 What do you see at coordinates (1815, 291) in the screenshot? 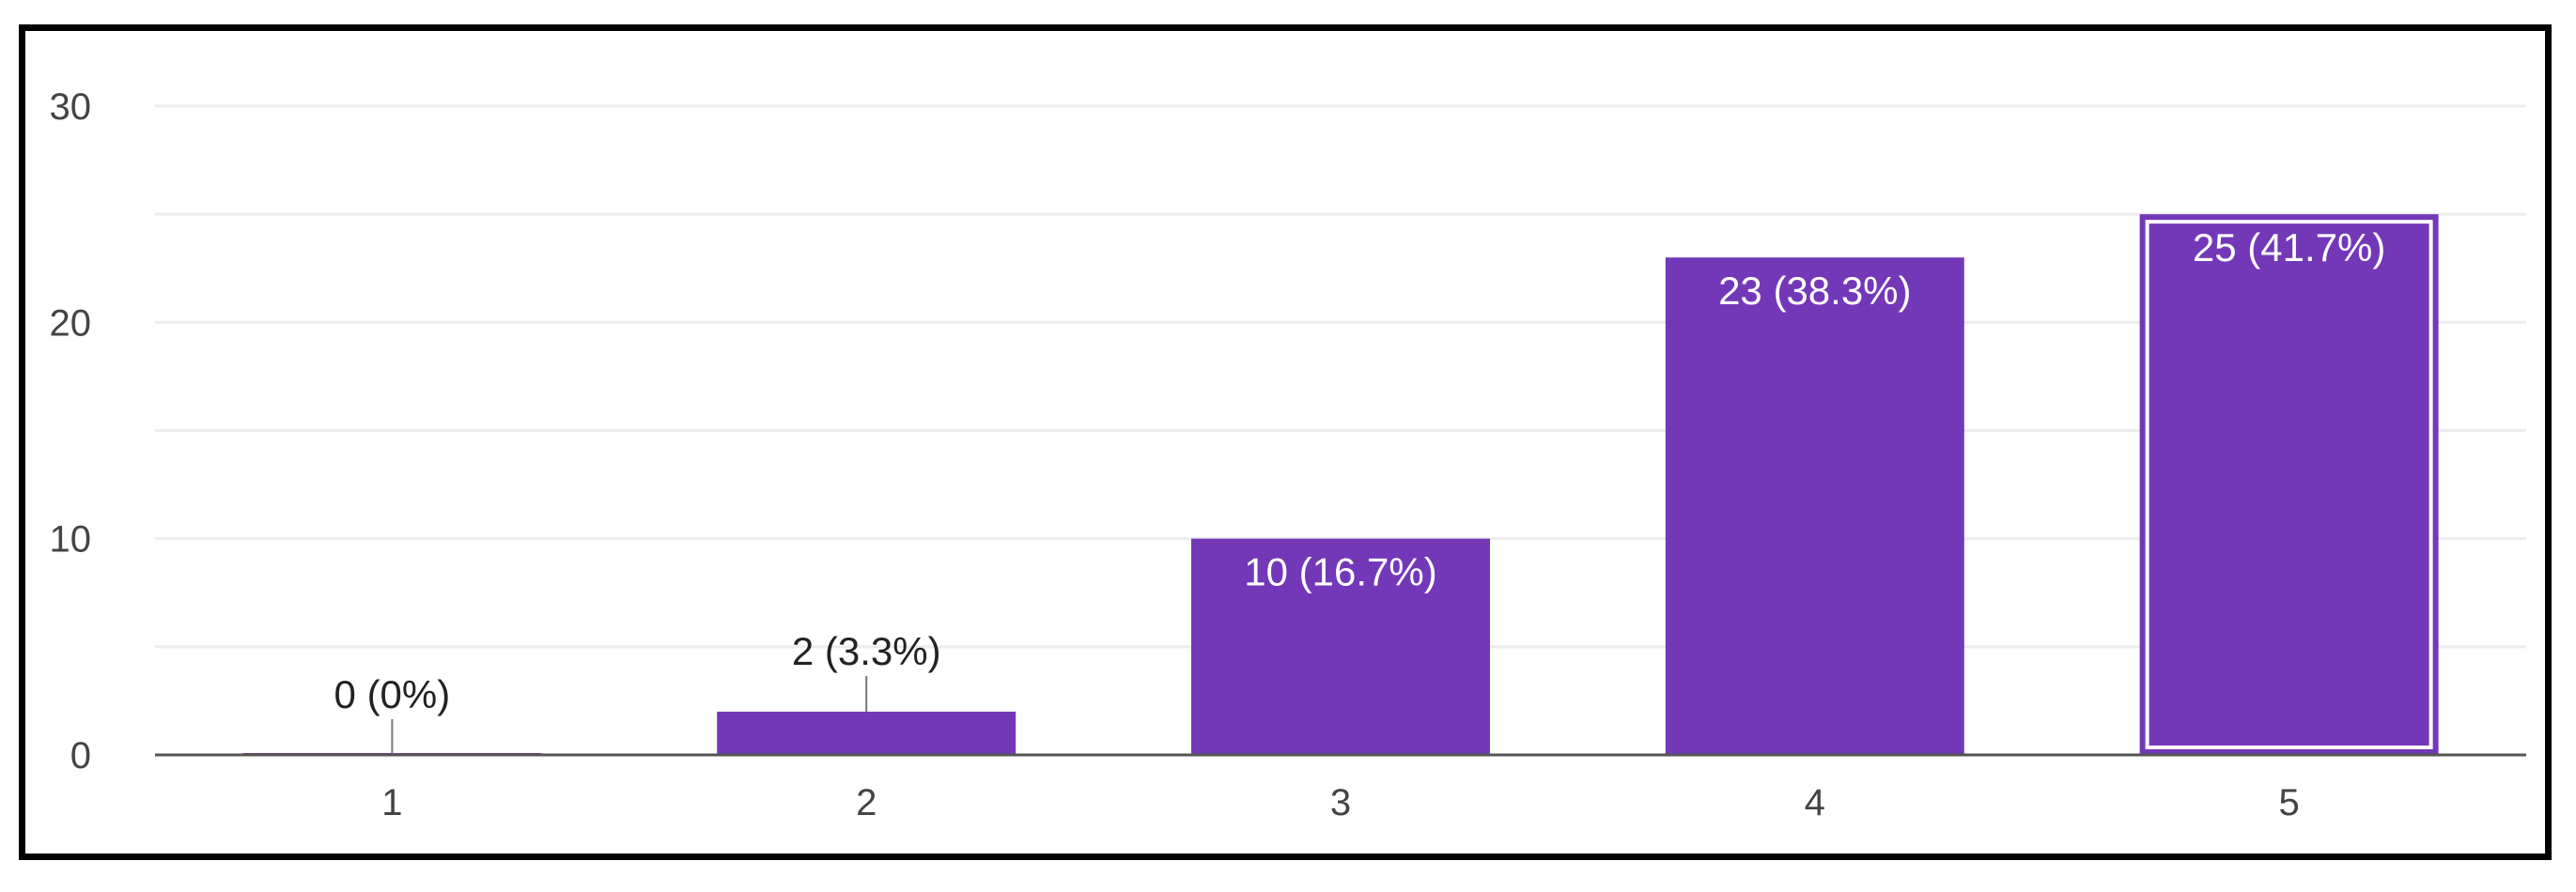
I see `data-label: 23 (38.3%)` at bounding box center [1815, 291].